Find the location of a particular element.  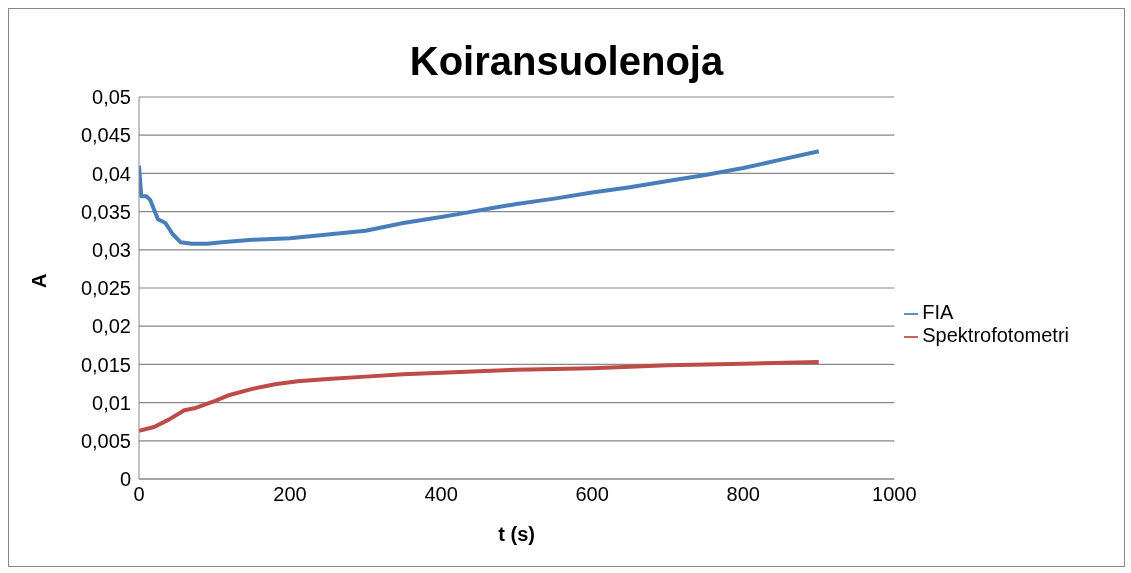

y-tick-label: 0,035 is located at coordinates (105, 211).